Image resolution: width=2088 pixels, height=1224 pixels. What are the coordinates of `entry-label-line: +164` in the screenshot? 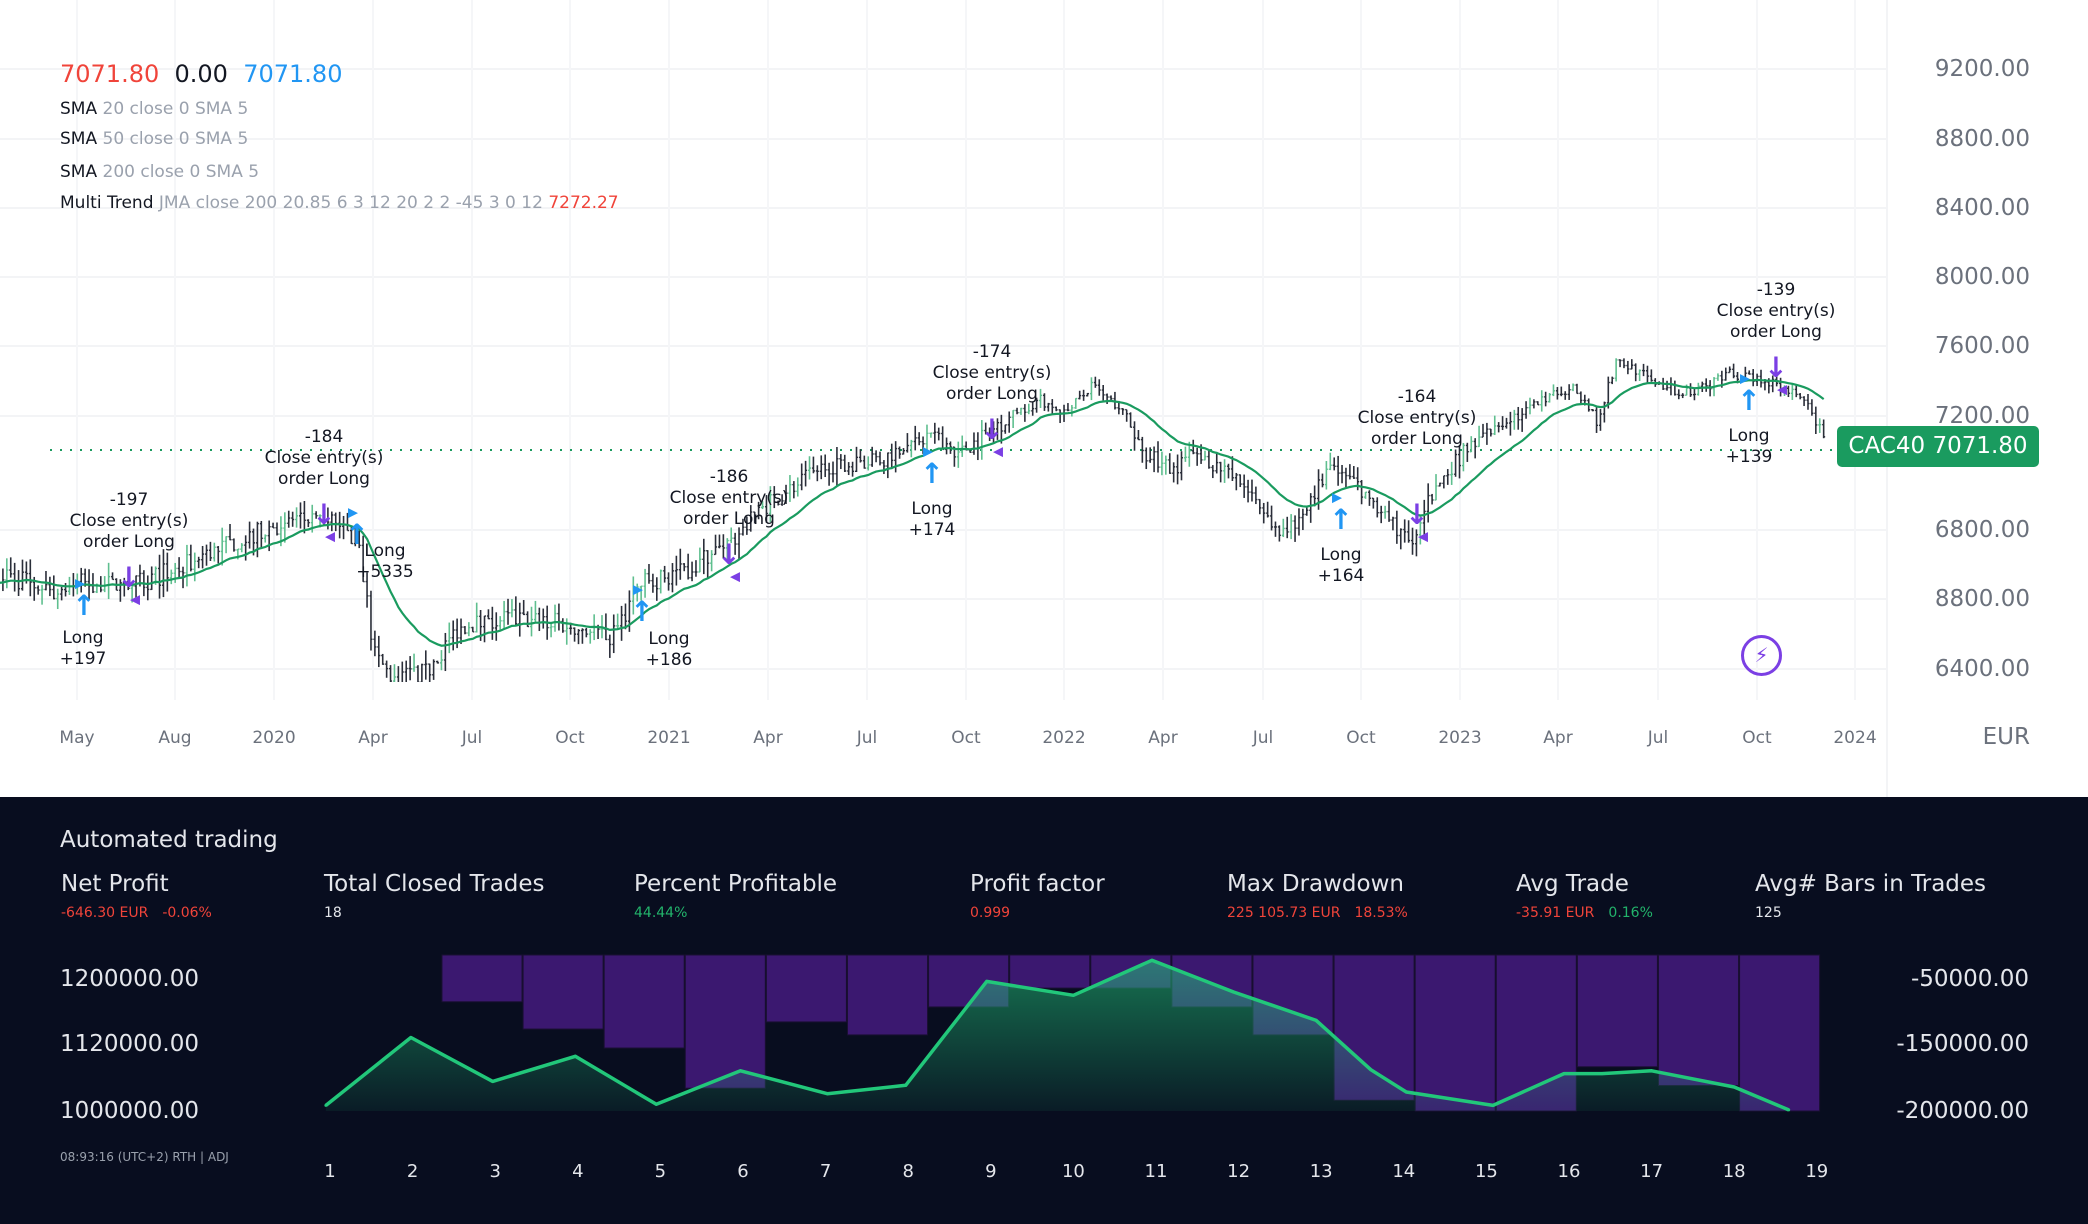 It's located at (1341, 576).